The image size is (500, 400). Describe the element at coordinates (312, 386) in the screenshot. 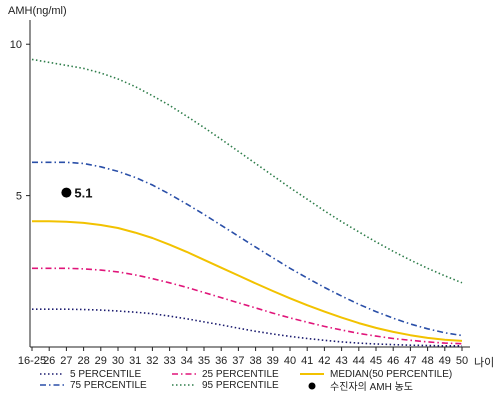

I see `legend-marker-dot` at that location.